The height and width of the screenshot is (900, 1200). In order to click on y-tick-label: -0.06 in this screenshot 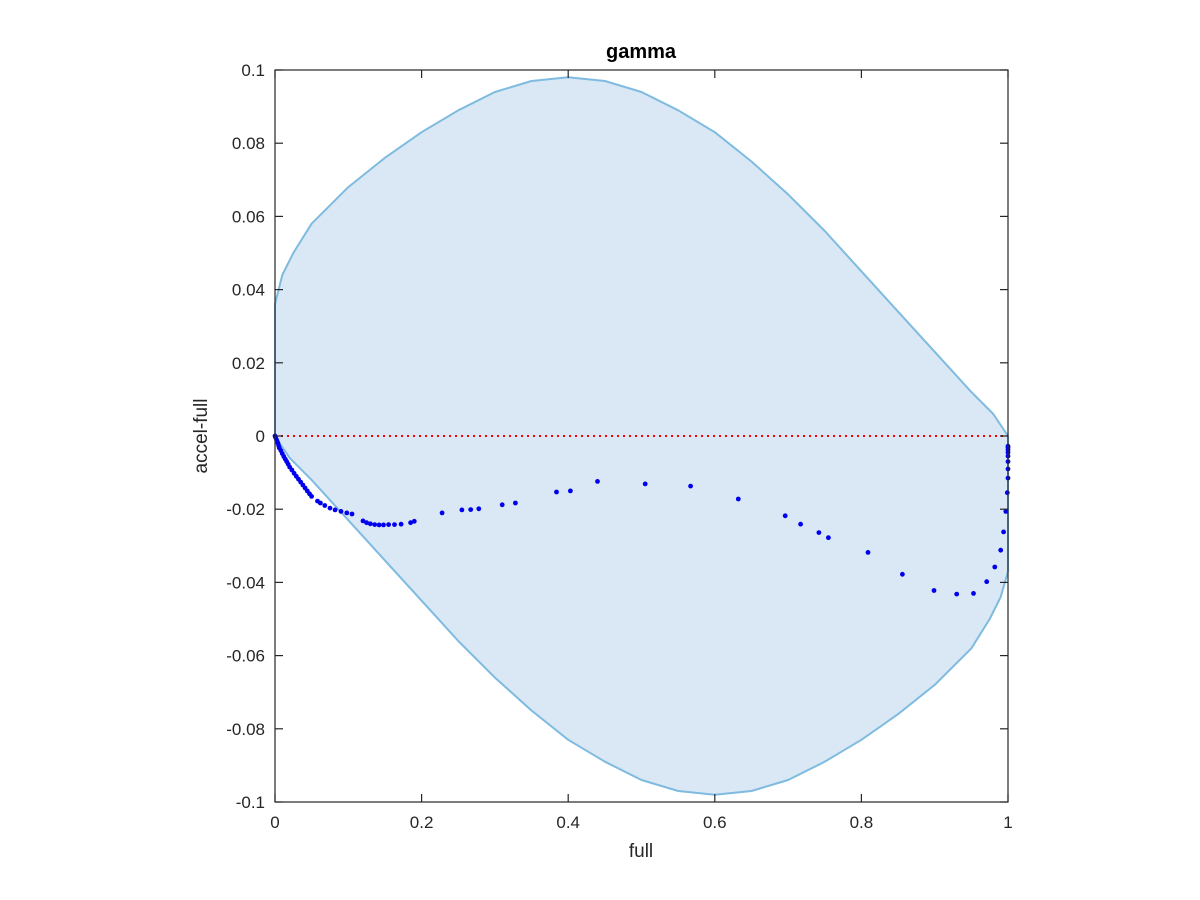, I will do `click(245, 656)`.